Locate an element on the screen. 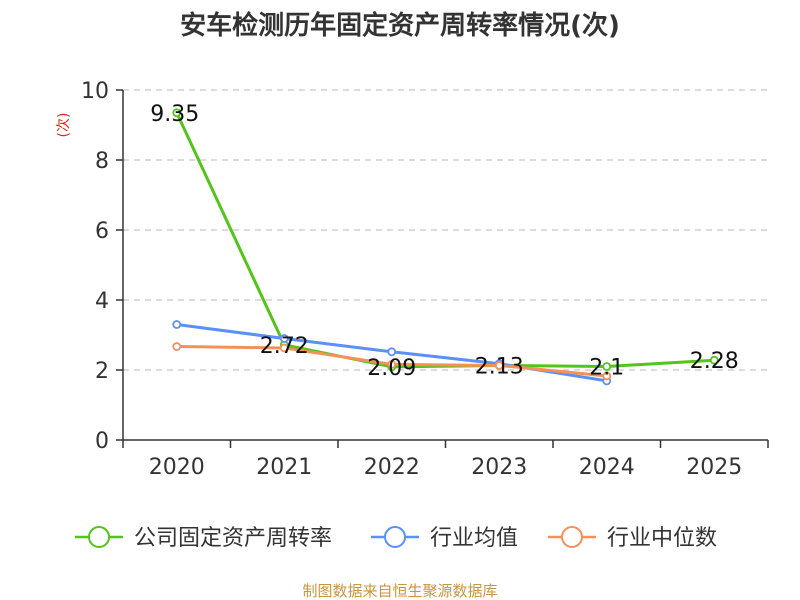 The width and height of the screenshot is (800, 600). y-tick-label: 0 is located at coordinates (102, 441).